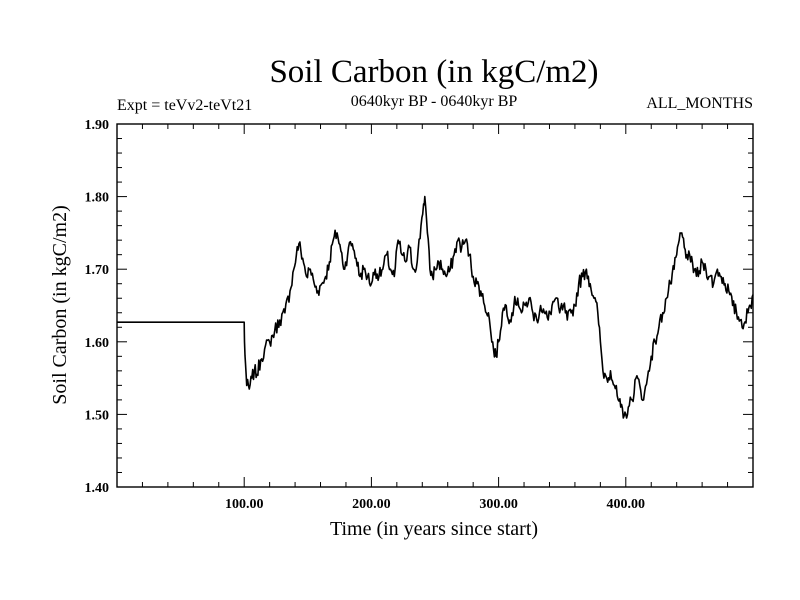 The width and height of the screenshot is (800, 600). Describe the element at coordinates (97, 270) in the screenshot. I see `y-tick-label: 1.70` at that location.